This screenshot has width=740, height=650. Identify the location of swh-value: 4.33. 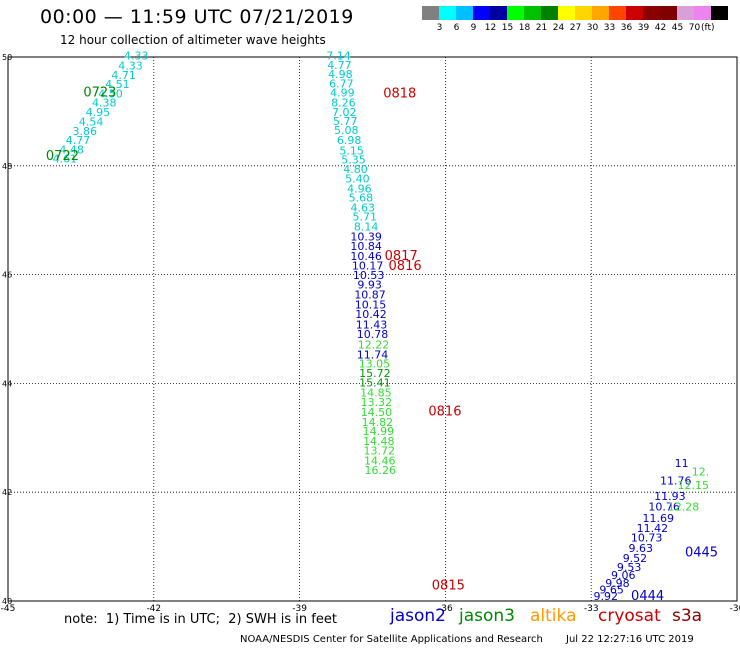
(136, 56).